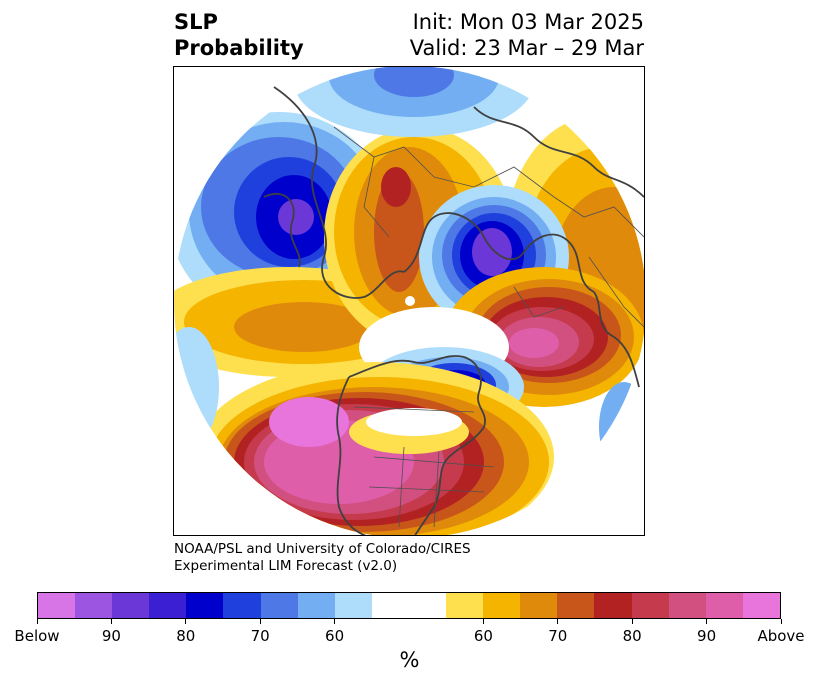 This screenshot has height=686, width=819. I want to click on anomaly-low-east-atlantic-core, so click(629, 427).